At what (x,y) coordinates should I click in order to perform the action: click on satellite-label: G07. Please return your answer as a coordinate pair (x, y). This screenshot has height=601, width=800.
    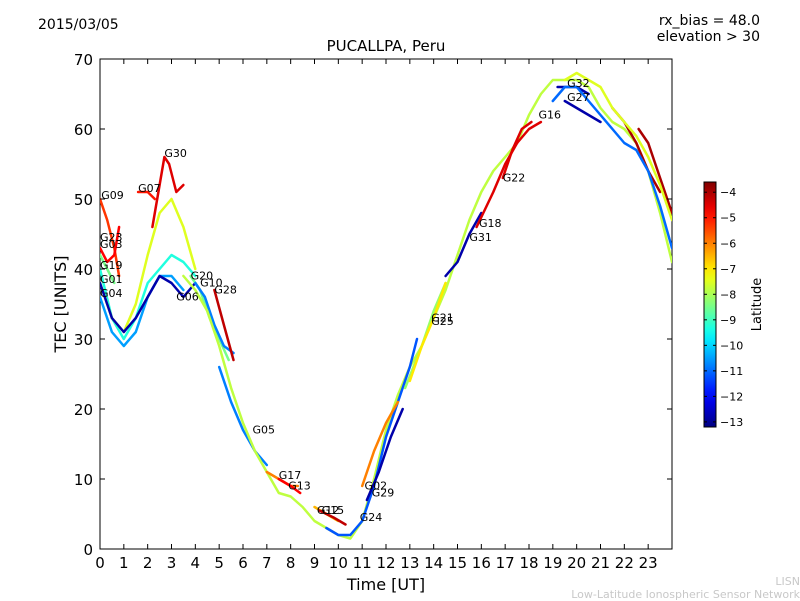
    Looking at the image, I should click on (149, 188).